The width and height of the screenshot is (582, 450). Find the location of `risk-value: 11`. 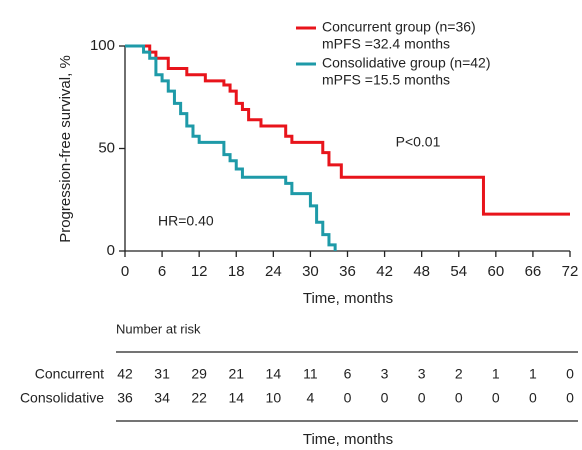

risk-value: 11 is located at coordinates (310, 374).